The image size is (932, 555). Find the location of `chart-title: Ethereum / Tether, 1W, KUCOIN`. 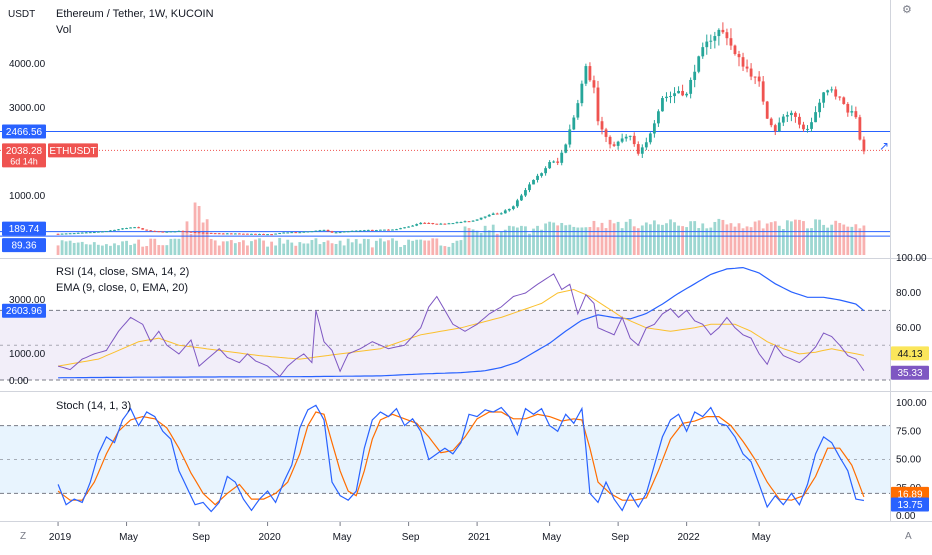

chart-title: Ethereum / Tether, 1W, KUCOIN is located at coordinates (135, 14).